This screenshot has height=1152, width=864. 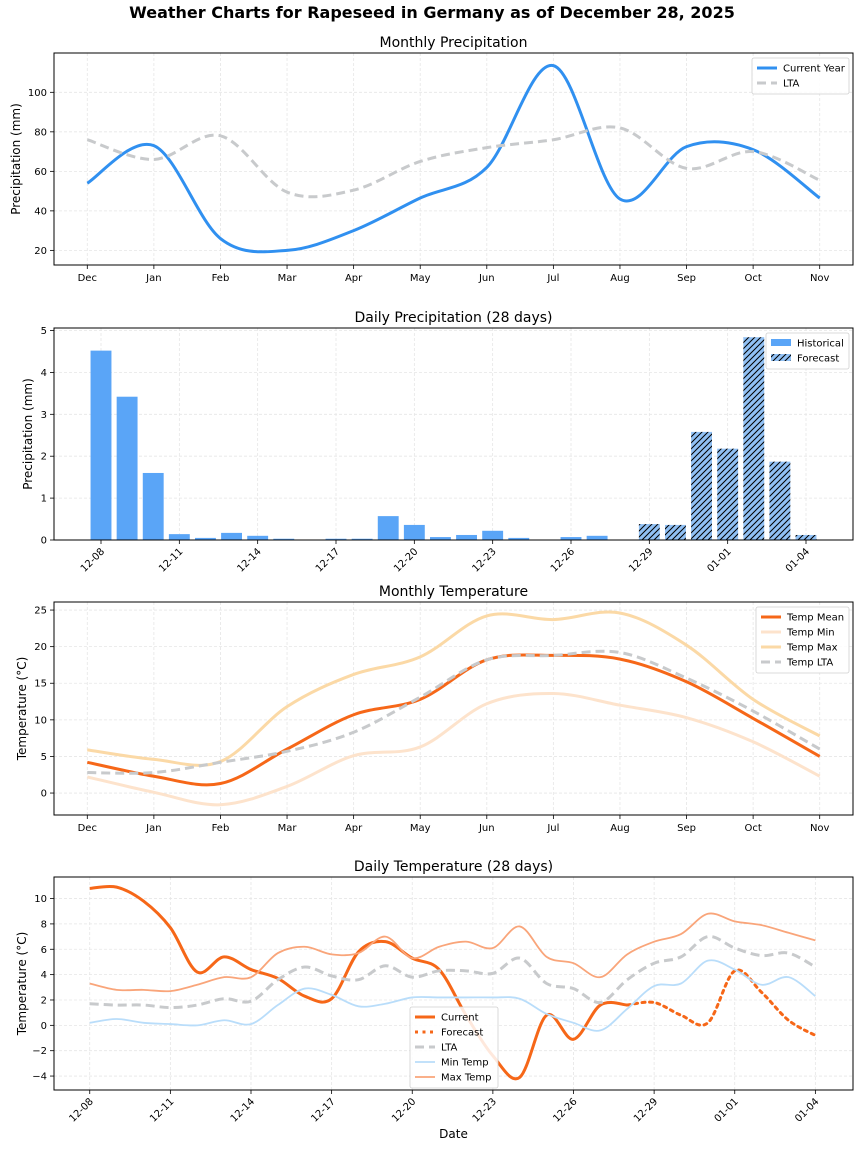 What do you see at coordinates (820, 344) in the screenshot?
I see `legend-label: Historical` at bounding box center [820, 344].